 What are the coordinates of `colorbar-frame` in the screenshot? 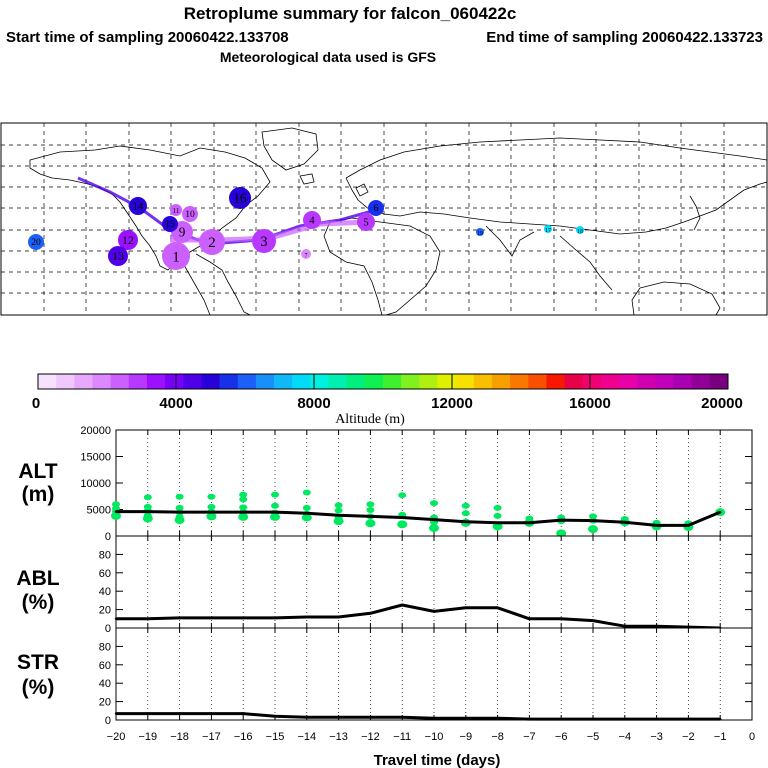 It's located at (383, 381).